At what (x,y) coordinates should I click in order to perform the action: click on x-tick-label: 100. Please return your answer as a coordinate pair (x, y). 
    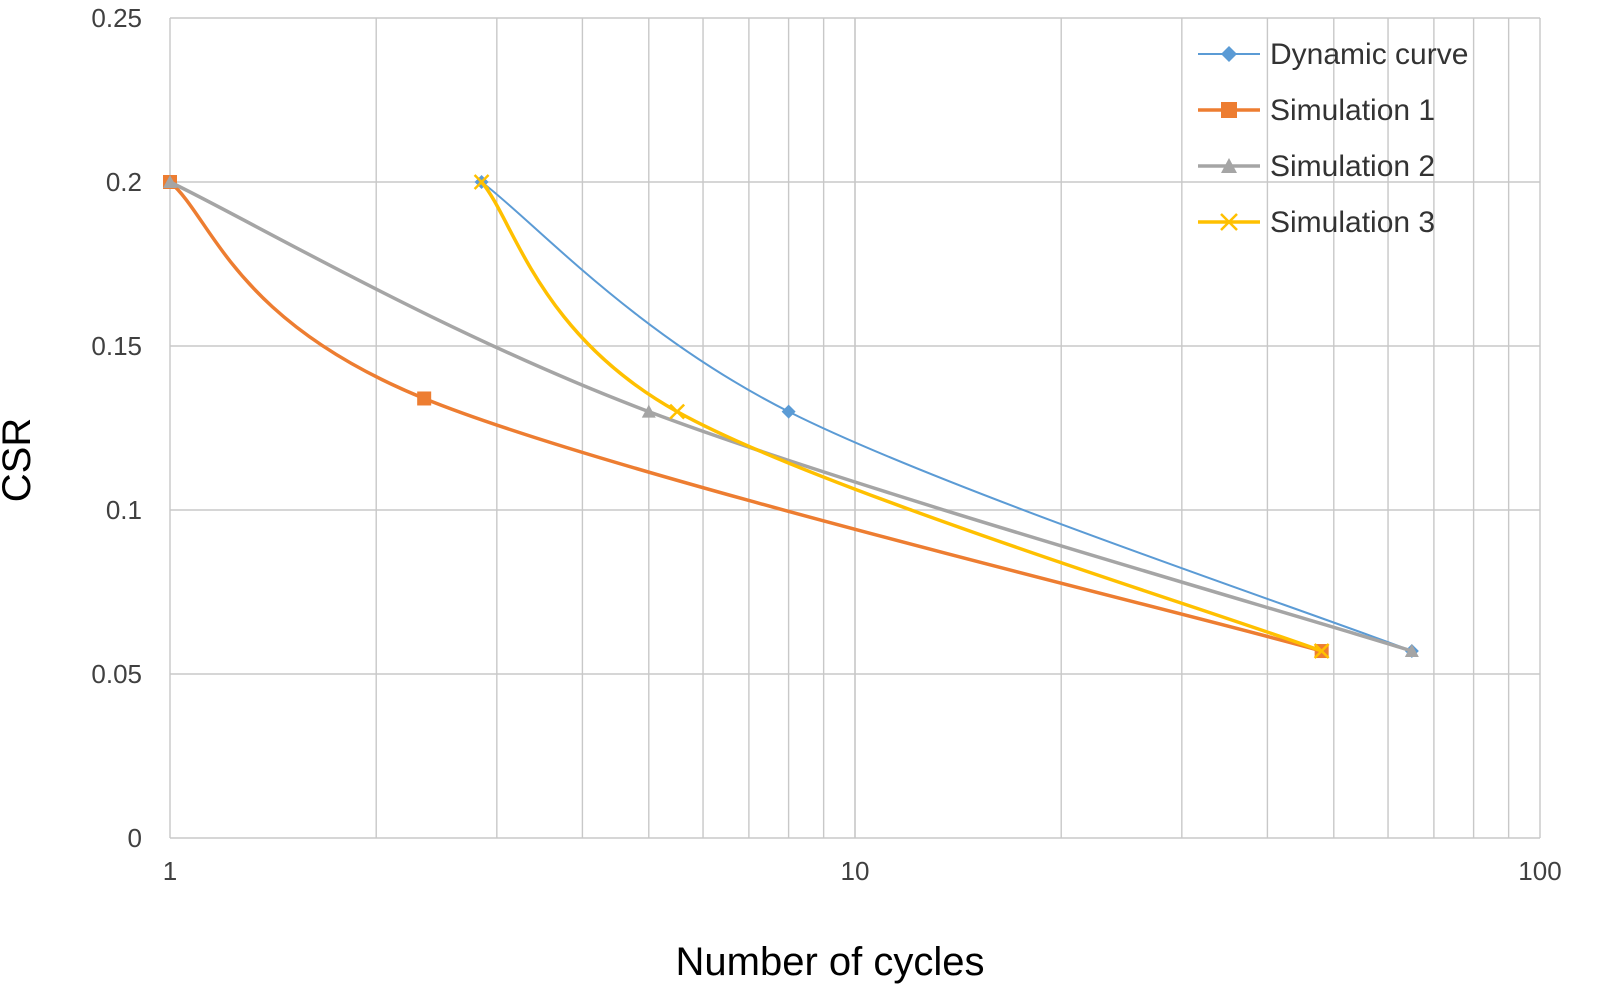
    Looking at the image, I should click on (1539, 871).